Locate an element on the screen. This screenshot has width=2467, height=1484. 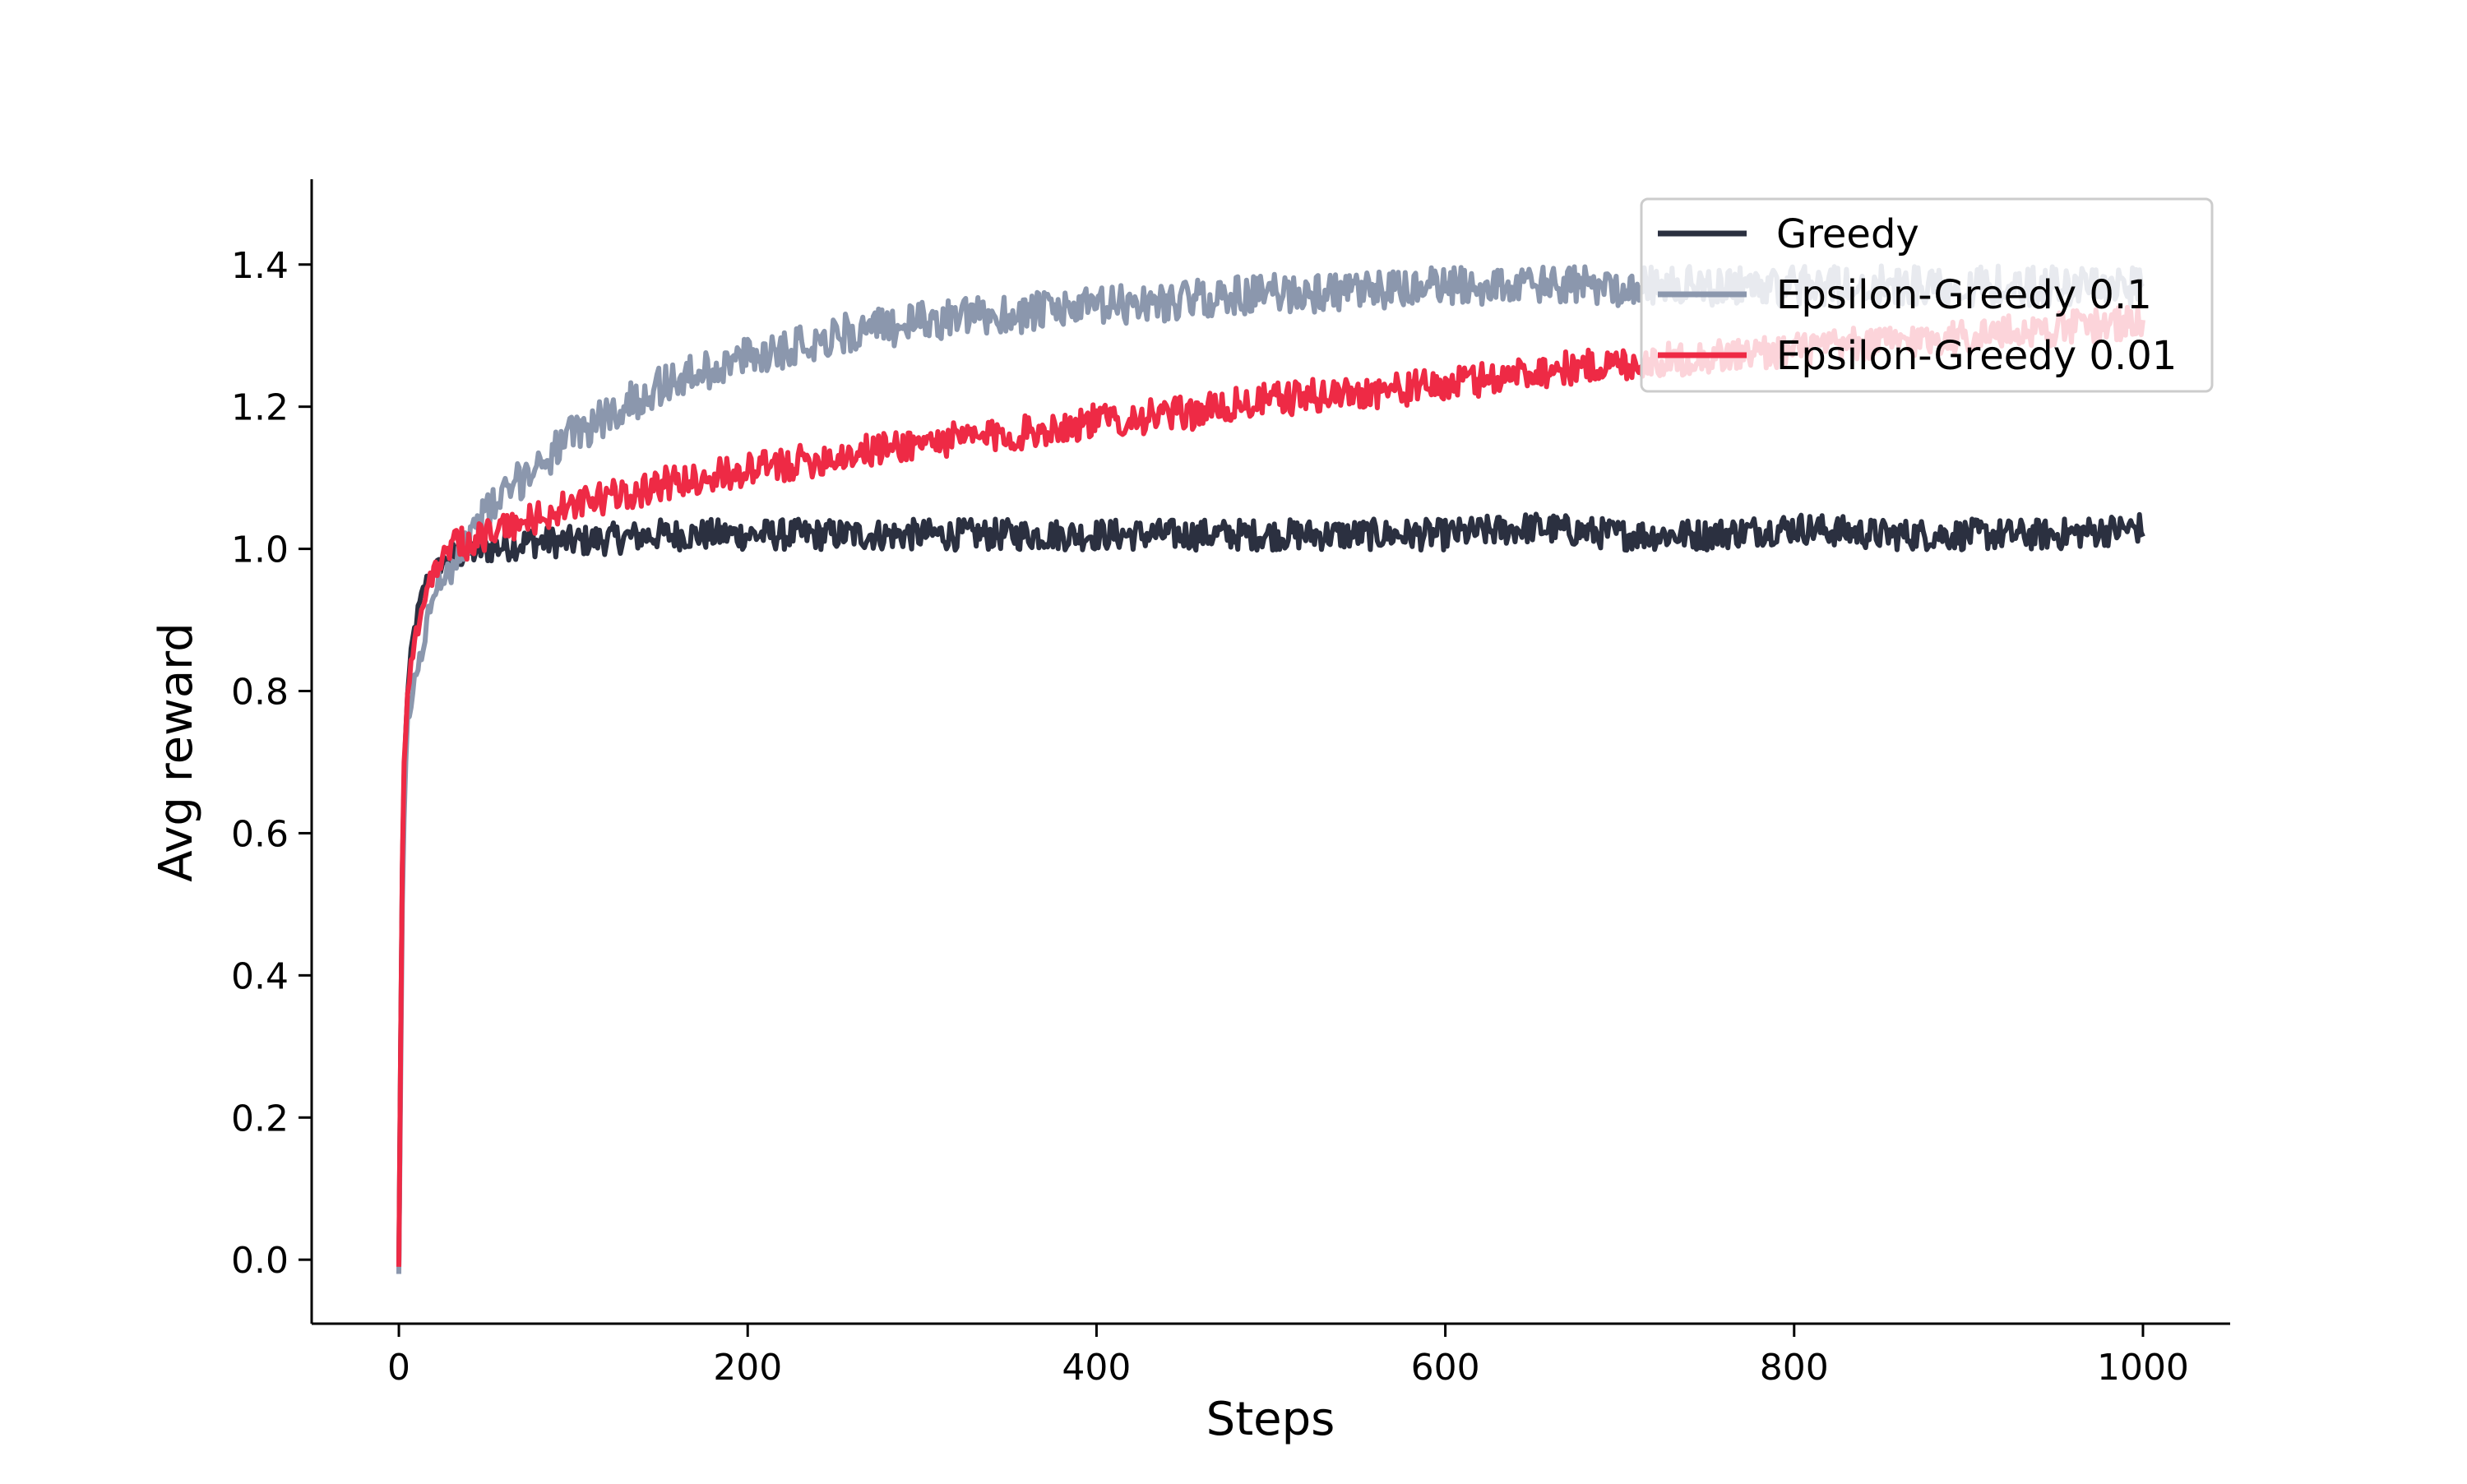
y-tick-label: 1.0 is located at coordinates (260, 550).